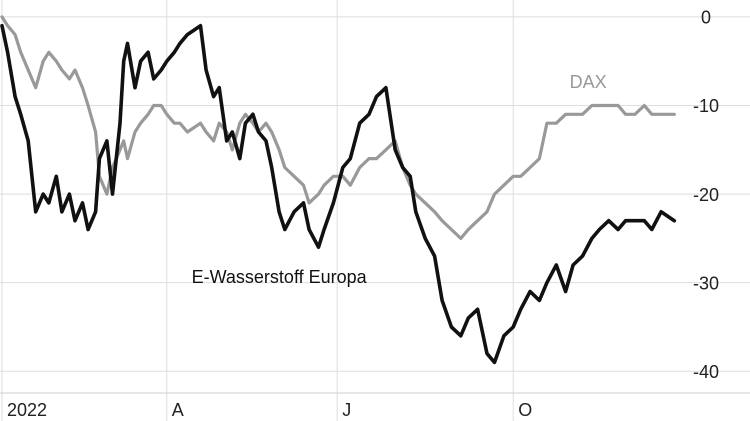 The image size is (750, 421). I want to click on y-tick-label: -10, so click(706, 106).